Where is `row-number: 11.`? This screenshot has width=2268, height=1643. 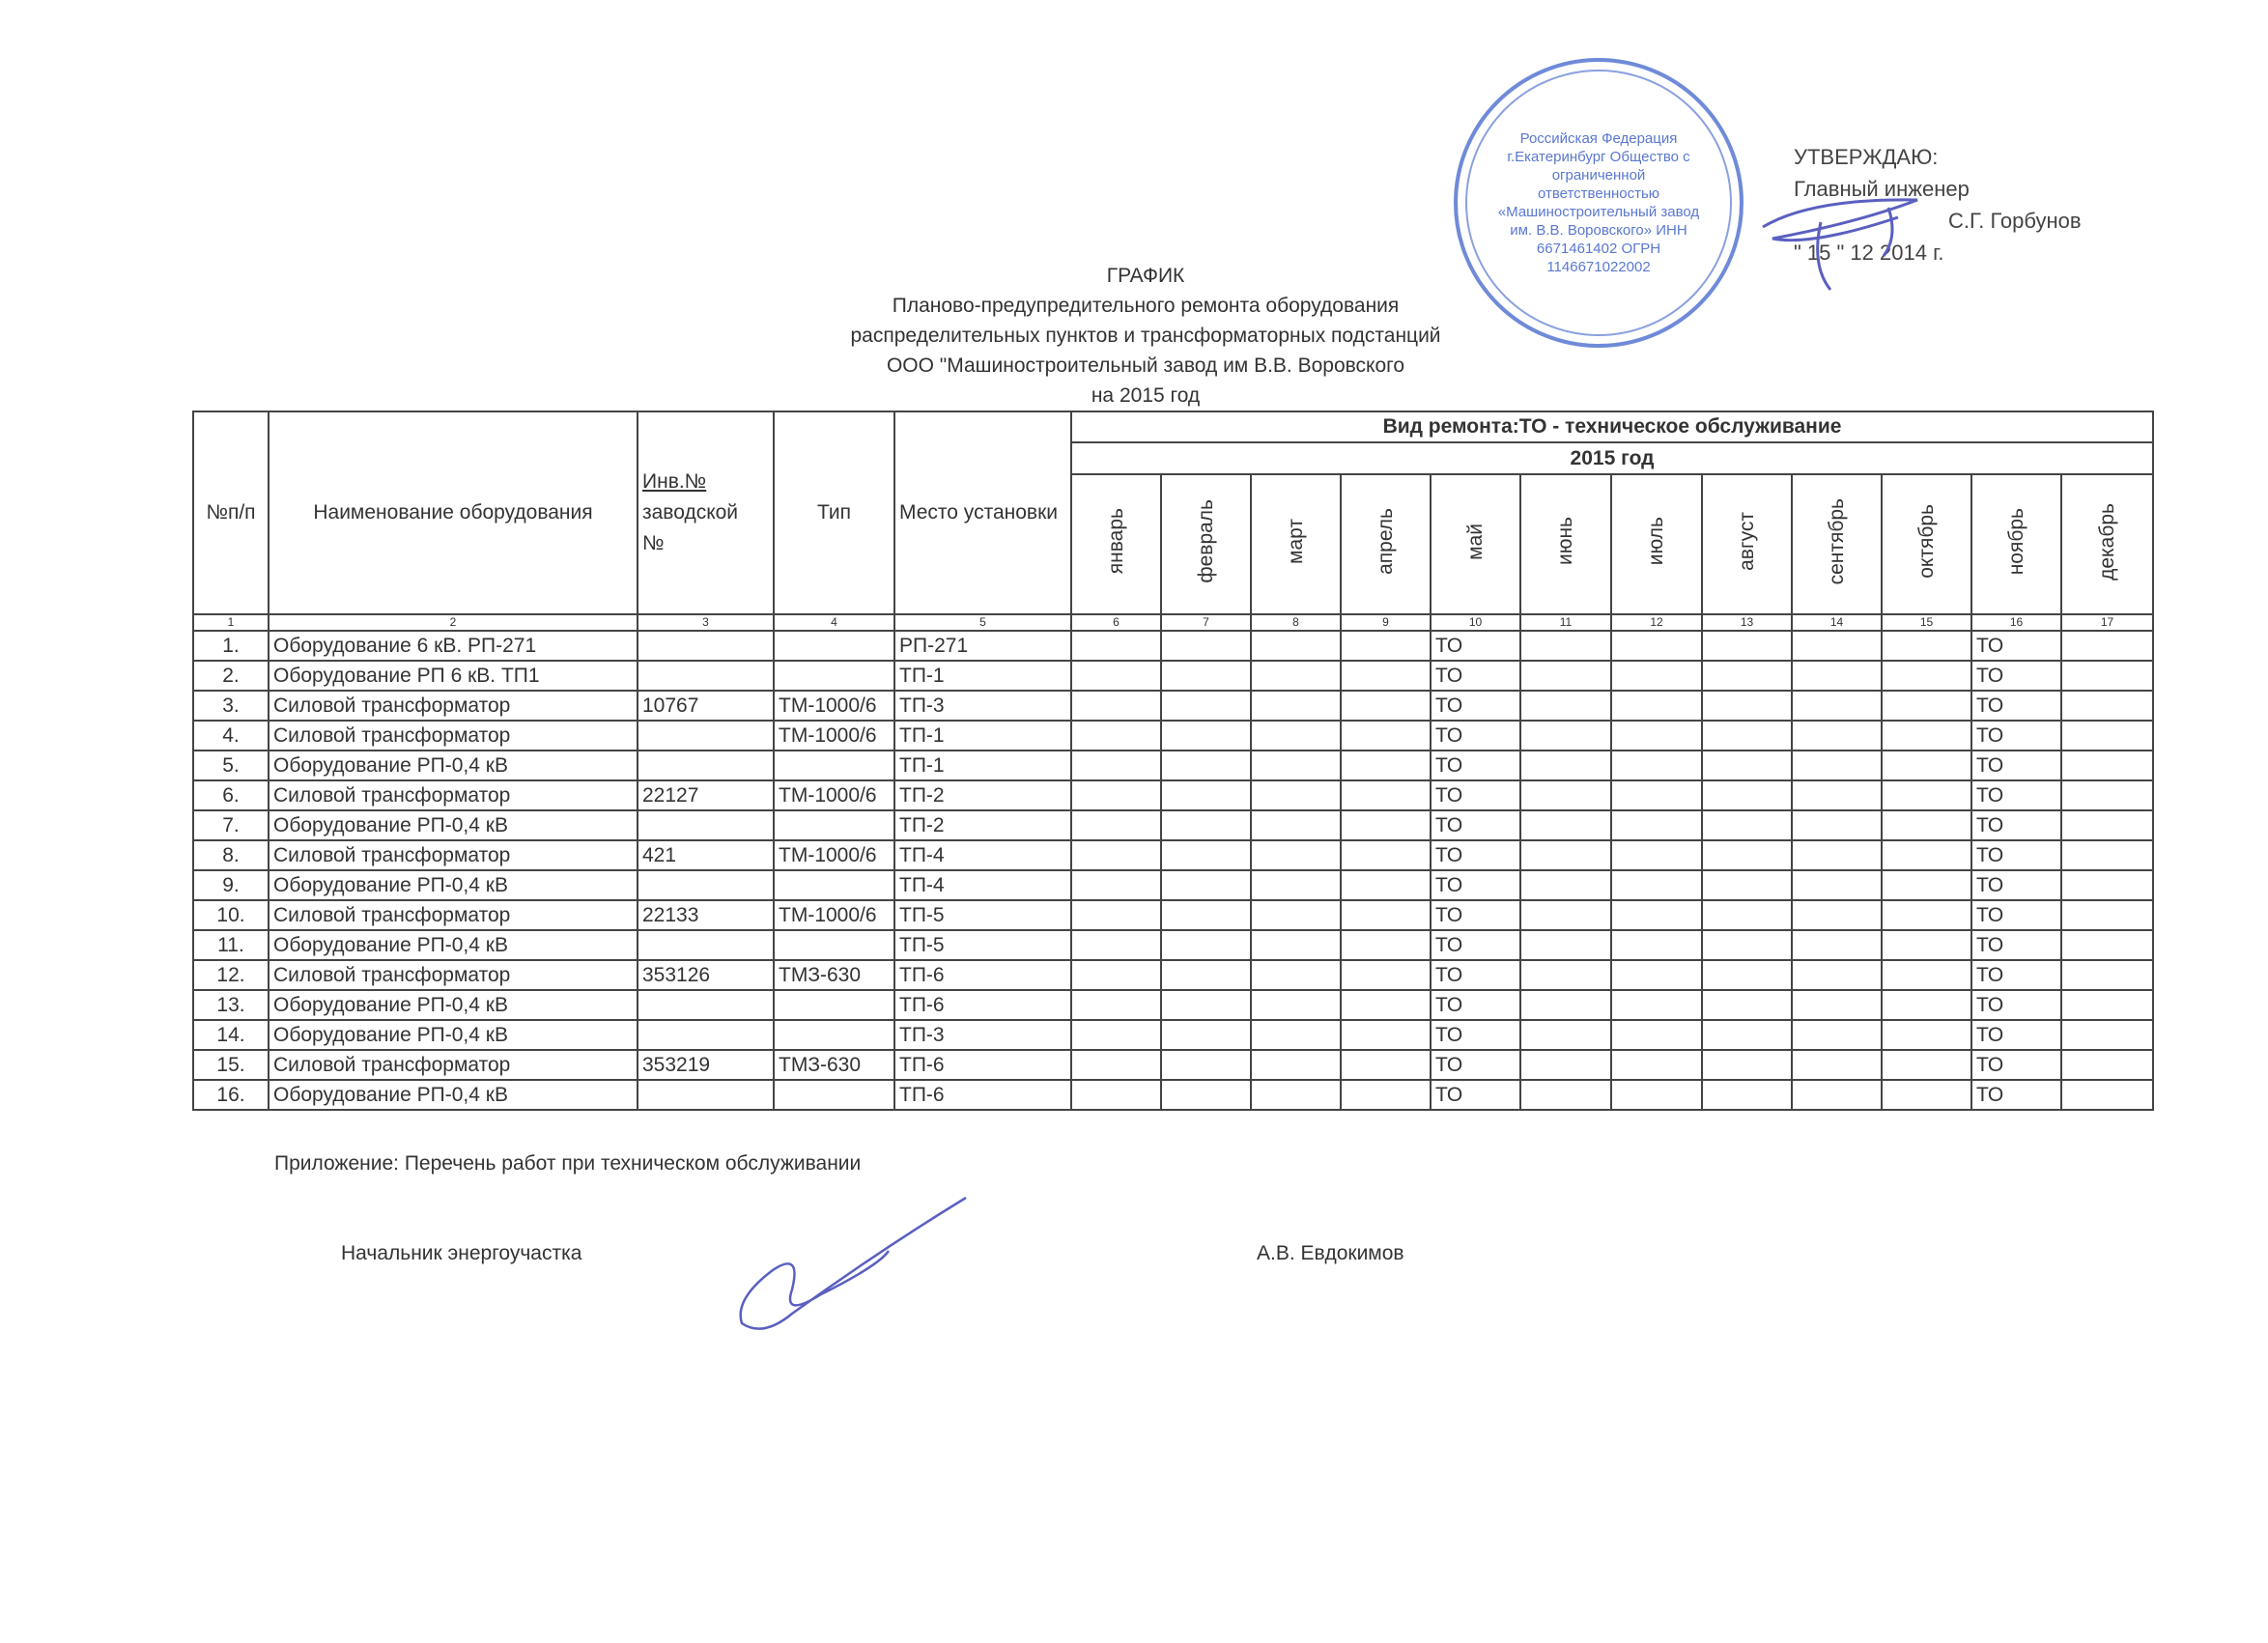 row-number: 11. is located at coordinates (230, 945).